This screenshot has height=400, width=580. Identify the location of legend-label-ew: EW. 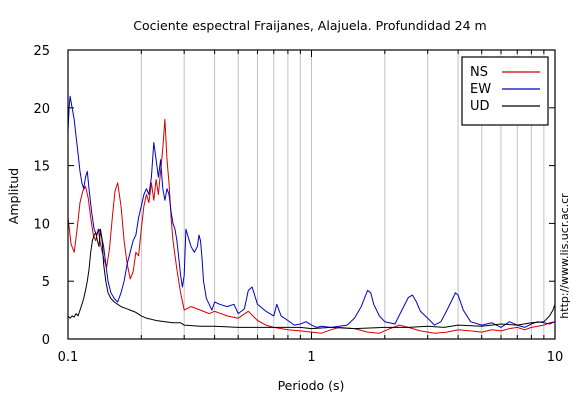
(480, 89).